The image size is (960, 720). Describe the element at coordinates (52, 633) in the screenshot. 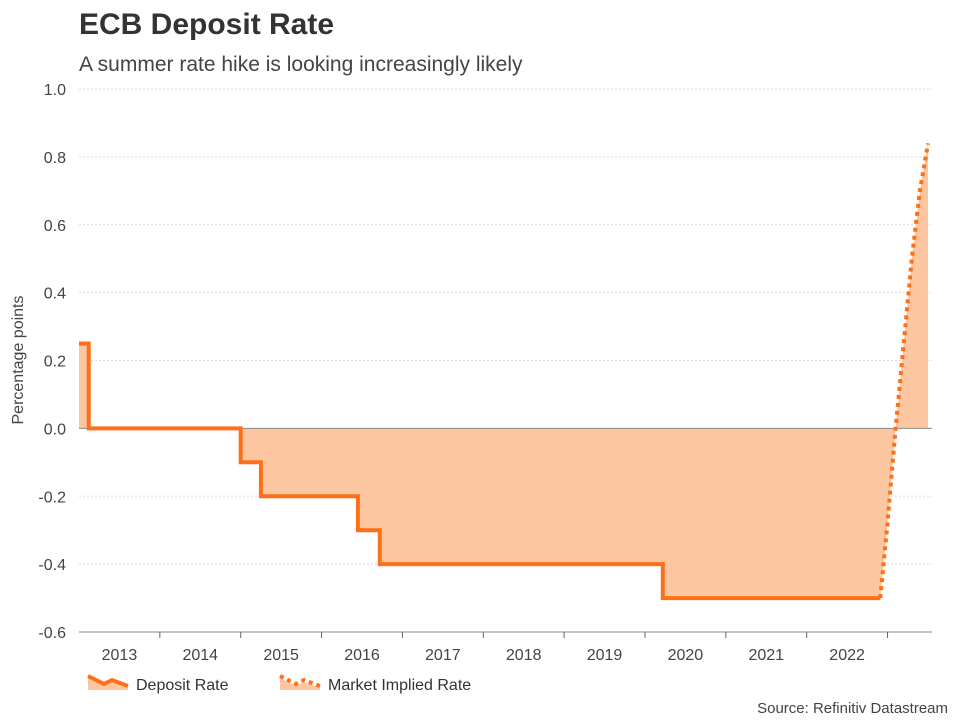

I see `y-tick-label: -0.6` at that location.